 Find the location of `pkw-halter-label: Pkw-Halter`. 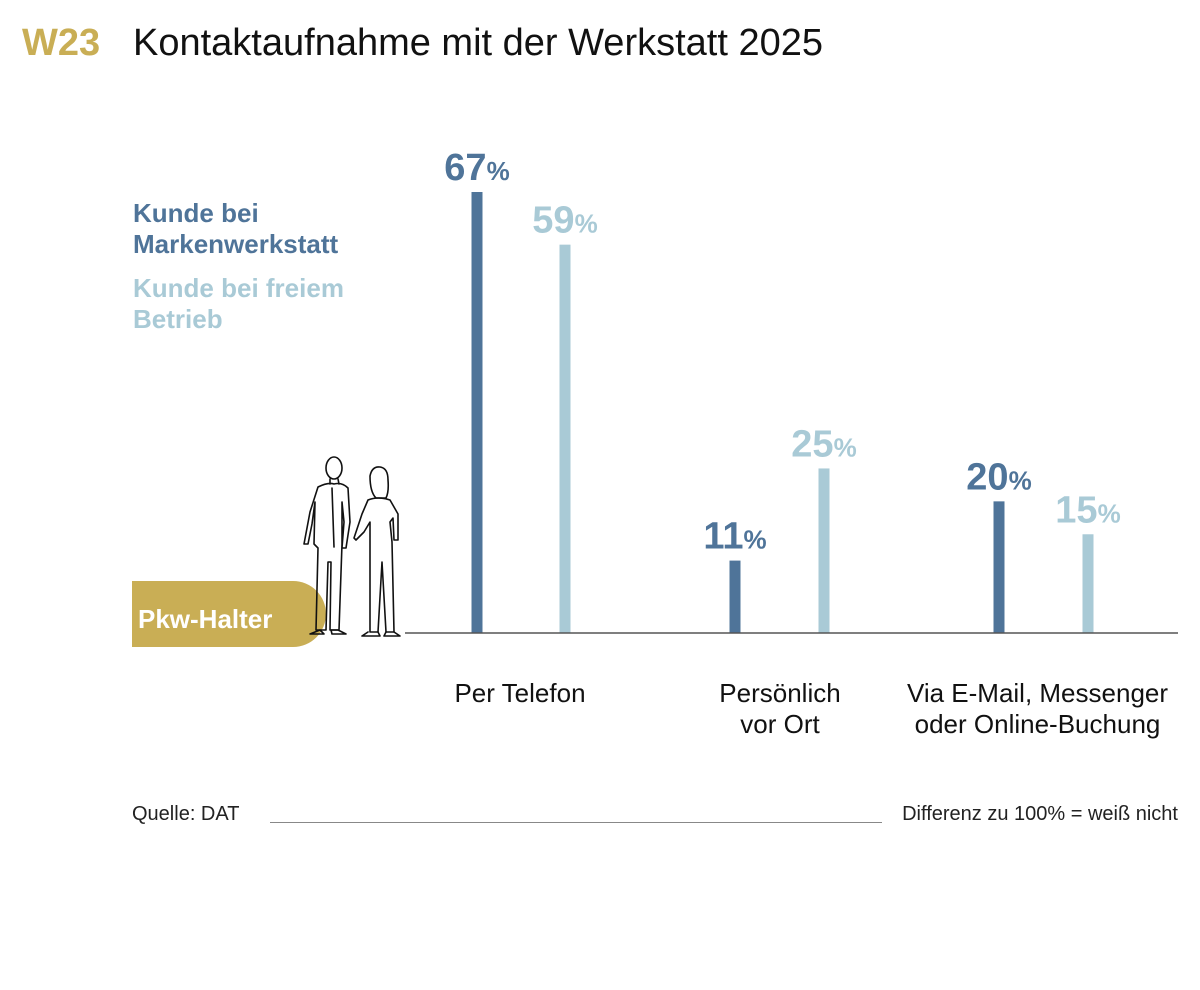

pkw-halter-label: Pkw-Halter is located at coordinates (205, 619).